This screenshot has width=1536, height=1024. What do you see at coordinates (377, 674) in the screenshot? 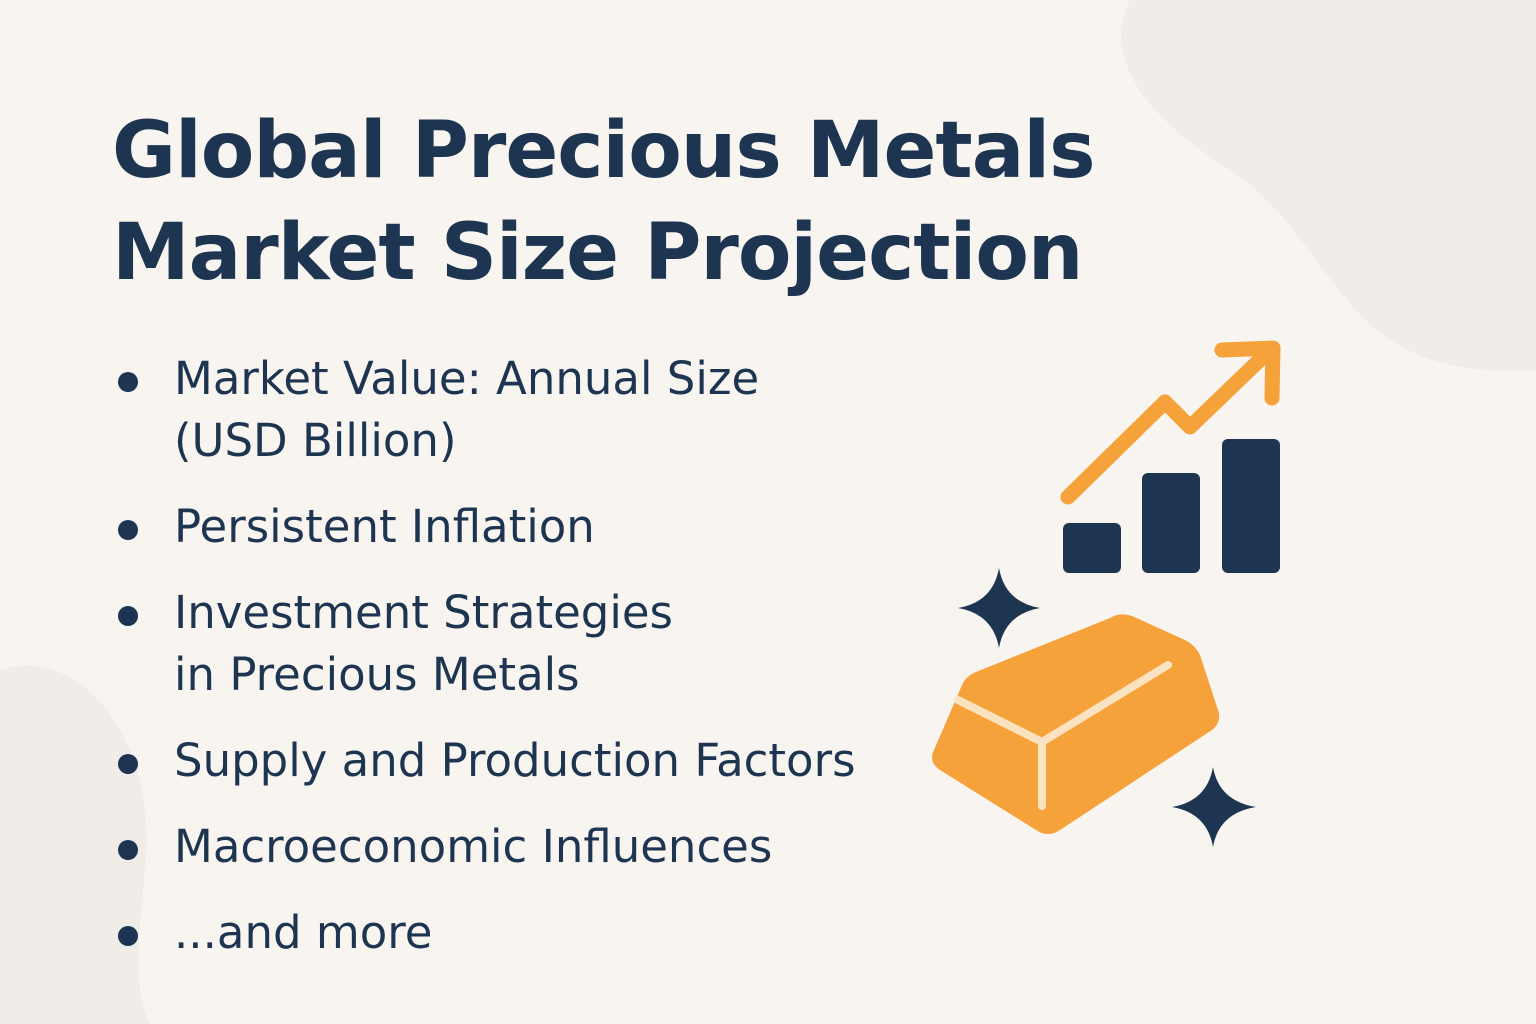
I see `bullet-line: in Precious Metals` at bounding box center [377, 674].